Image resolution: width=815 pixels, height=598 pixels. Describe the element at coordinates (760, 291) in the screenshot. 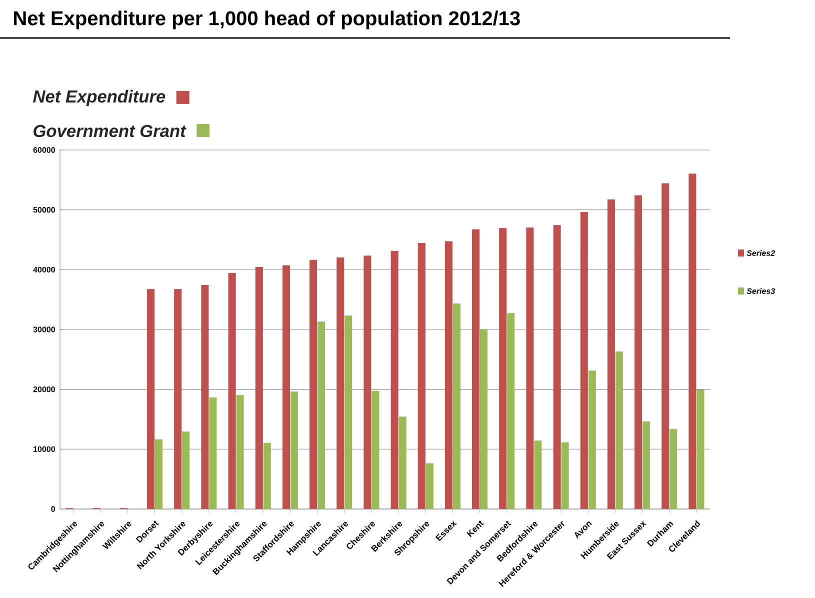

I see `legend-label: Series3` at that location.